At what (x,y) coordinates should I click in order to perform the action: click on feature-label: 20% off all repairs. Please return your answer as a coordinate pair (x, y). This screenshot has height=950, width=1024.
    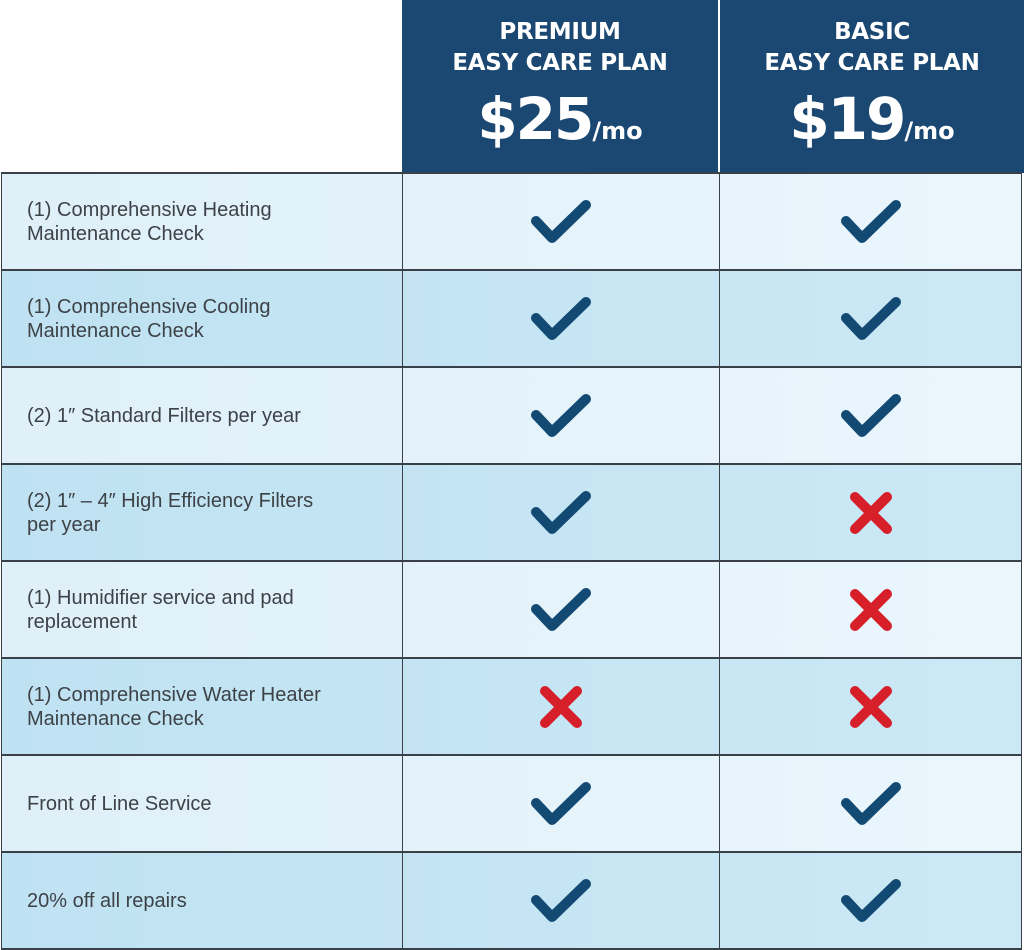
    Looking at the image, I should click on (201, 900).